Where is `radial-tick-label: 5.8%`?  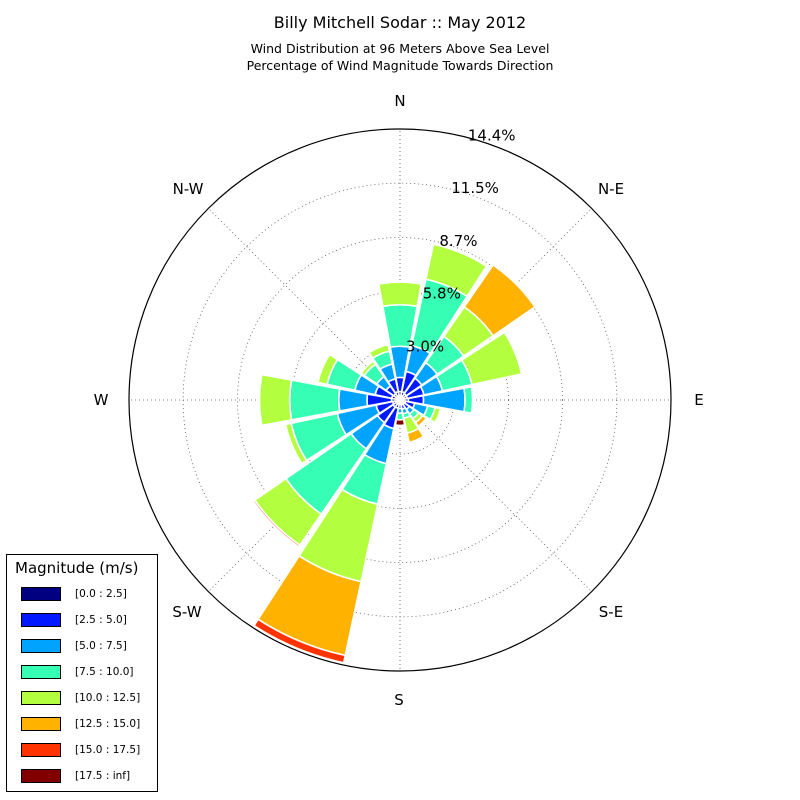
radial-tick-label: 5.8% is located at coordinates (442, 294).